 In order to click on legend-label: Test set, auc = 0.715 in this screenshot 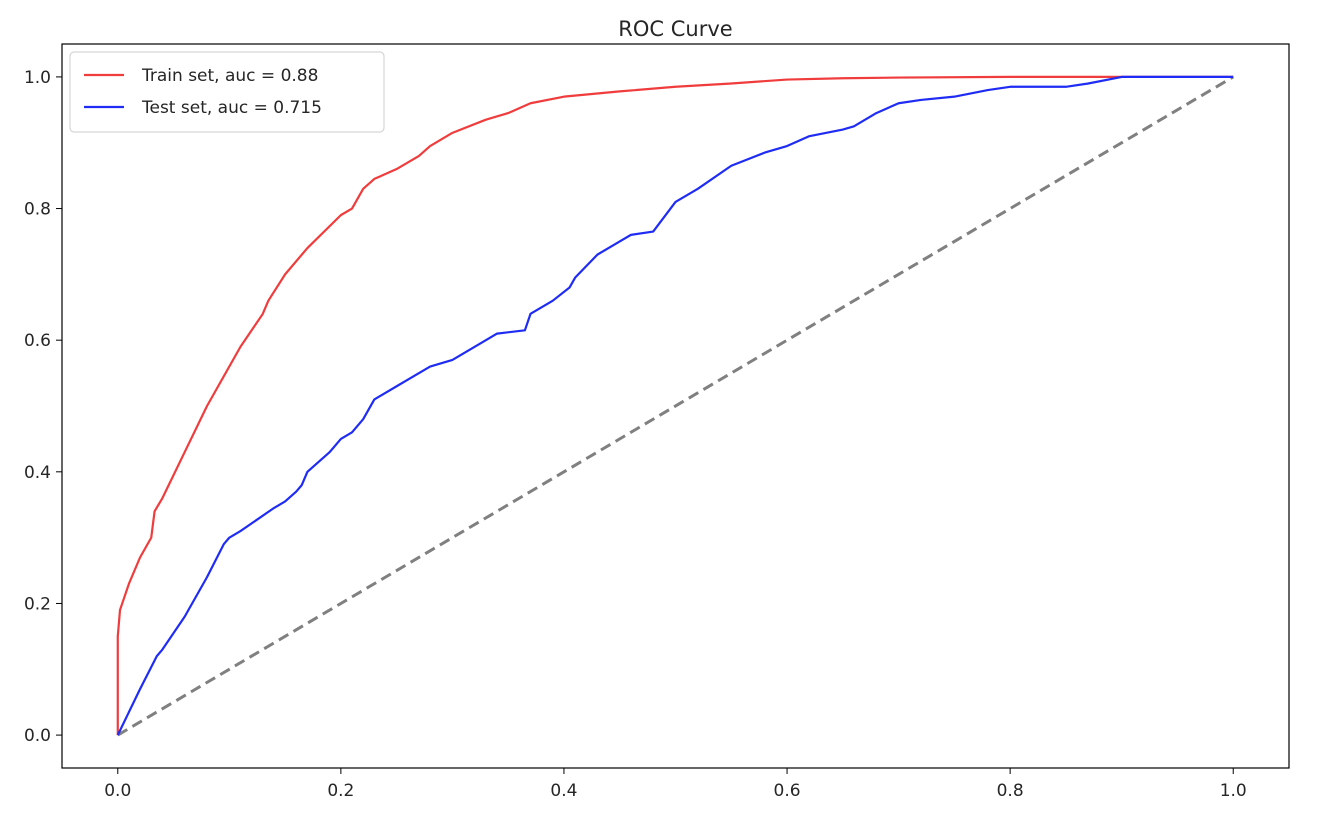, I will do `click(231, 108)`.